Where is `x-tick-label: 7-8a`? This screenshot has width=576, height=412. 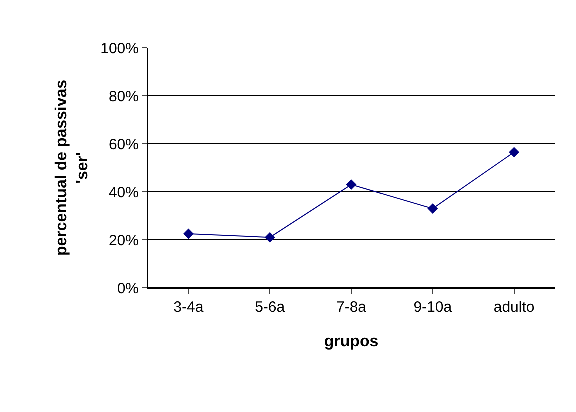 x-tick-label: 7-8a is located at coordinates (352, 307).